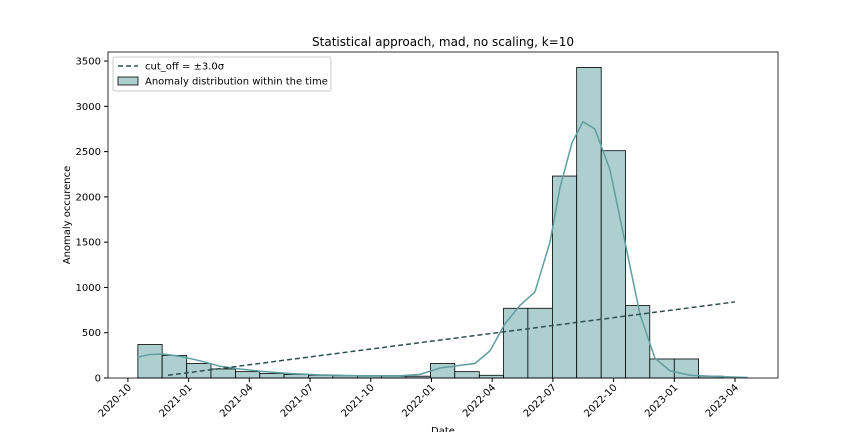  I want to click on y-tick-label: 1500, so click(88, 243).